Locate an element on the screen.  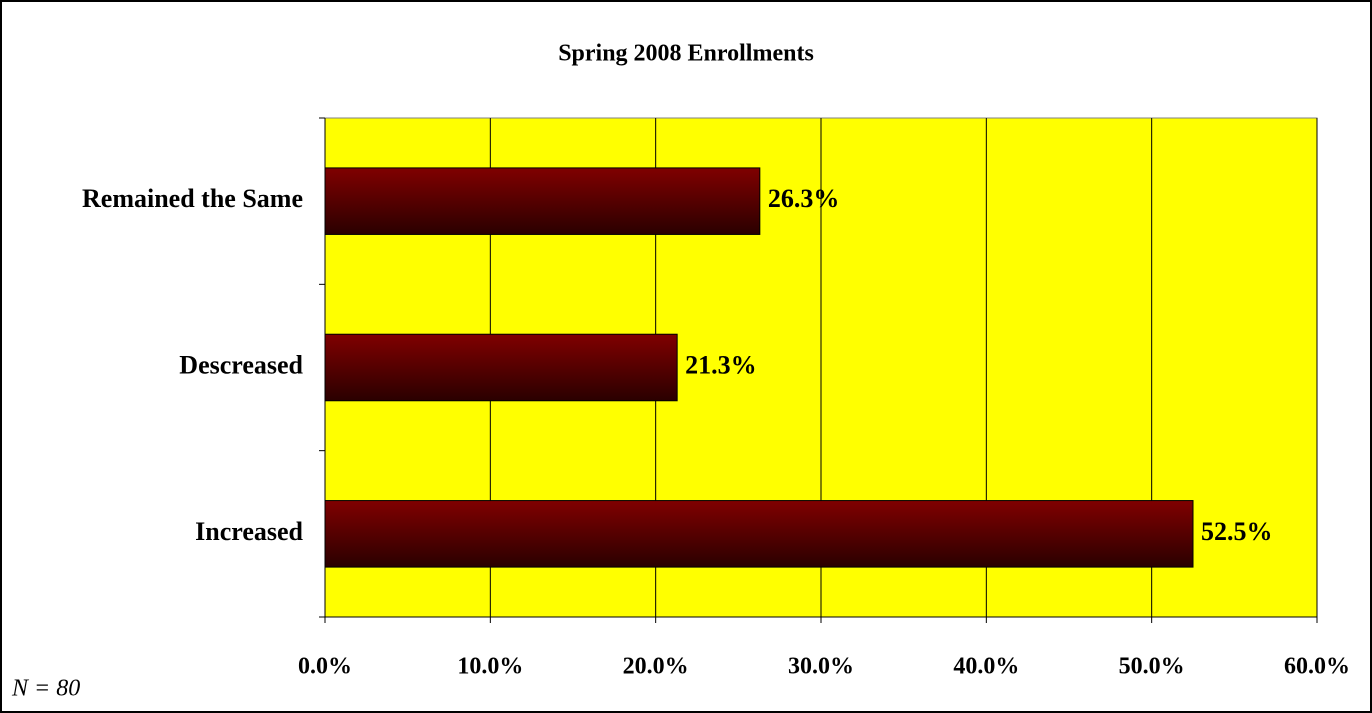
x-tick-label: 10.0% is located at coordinates (490, 667).